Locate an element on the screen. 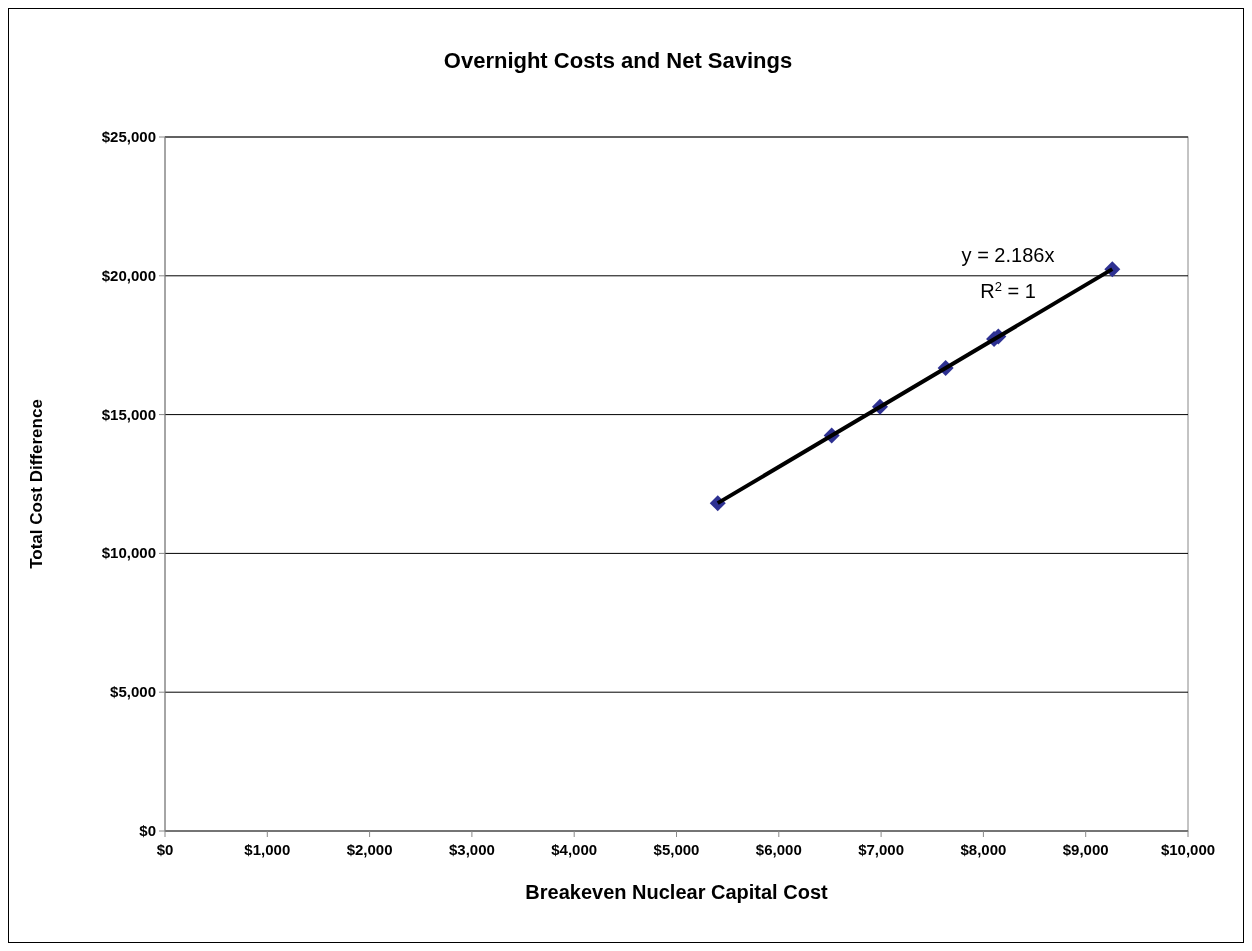 The image size is (1252, 951). x-axis-title: Breakeven Nuclear Capital Cost is located at coordinates (677, 892).